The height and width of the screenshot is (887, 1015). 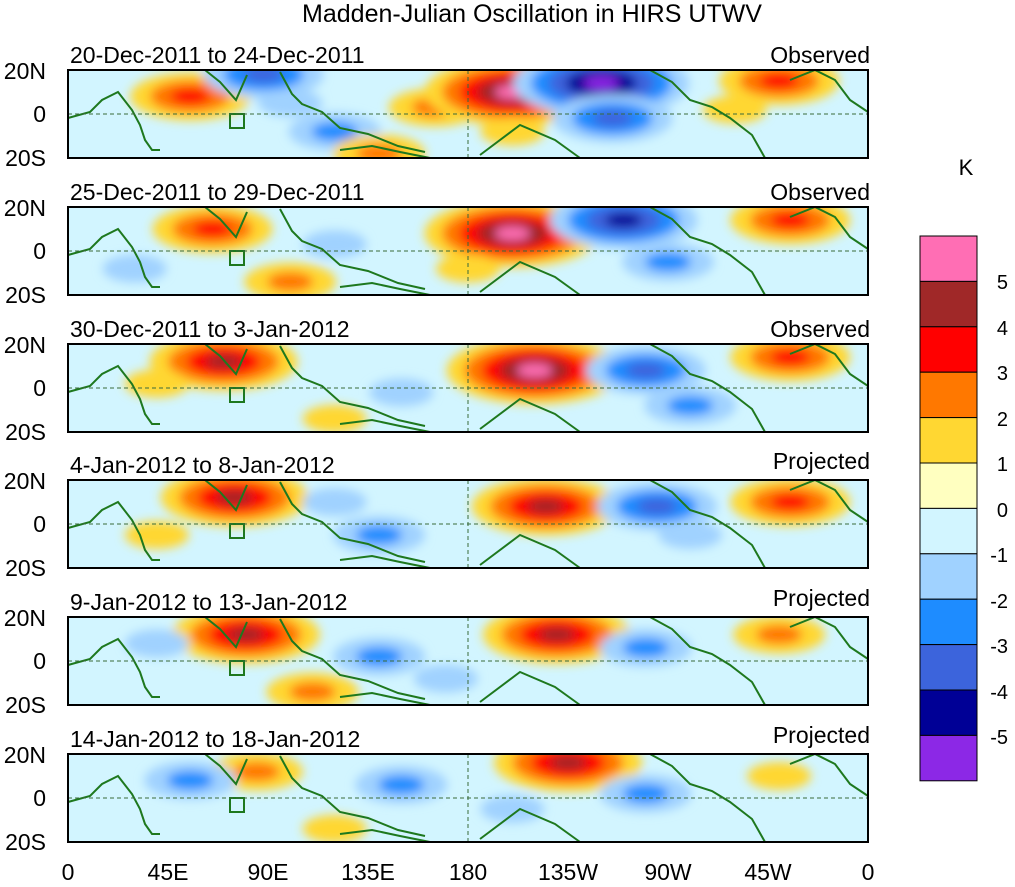 I want to click on colorbar-tick: -1, so click(x=999, y=556).